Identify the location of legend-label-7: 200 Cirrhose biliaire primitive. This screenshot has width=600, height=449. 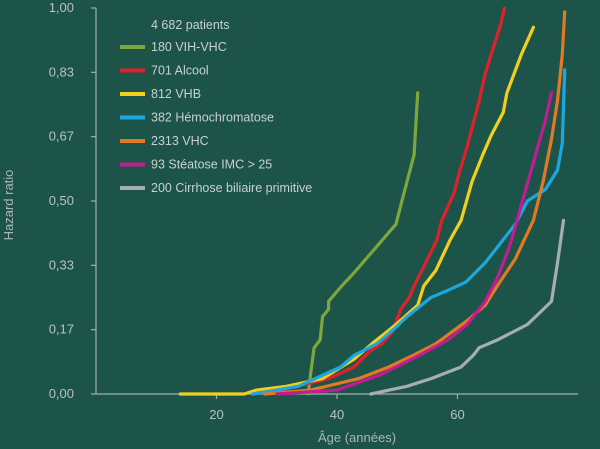
(231, 188).